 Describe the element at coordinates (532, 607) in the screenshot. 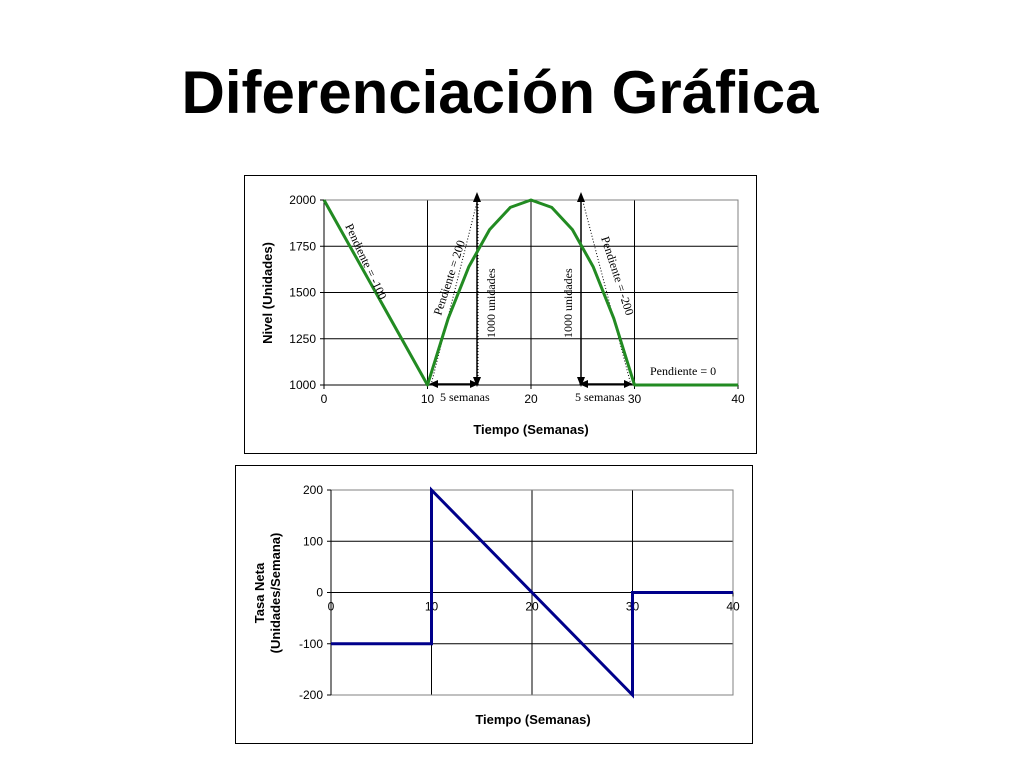

I see `rate-x-tick-label: 20` at that location.